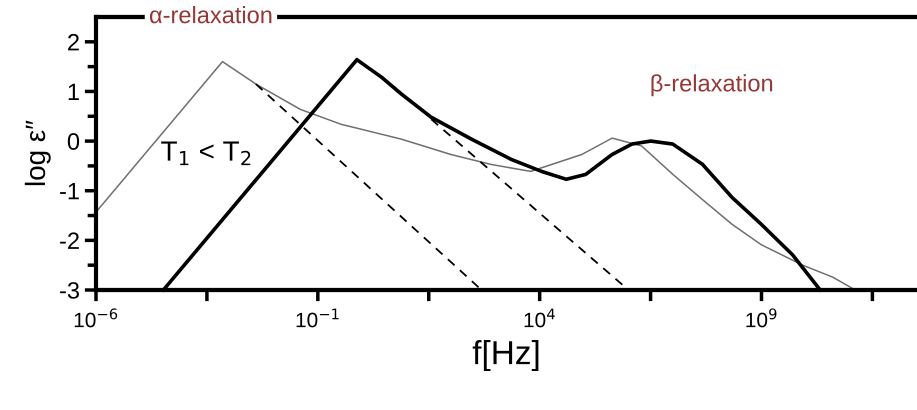 This screenshot has height=410, width=917. Describe the element at coordinates (37, 153) in the screenshot. I see `y-axis-title: log ε″` at that location.